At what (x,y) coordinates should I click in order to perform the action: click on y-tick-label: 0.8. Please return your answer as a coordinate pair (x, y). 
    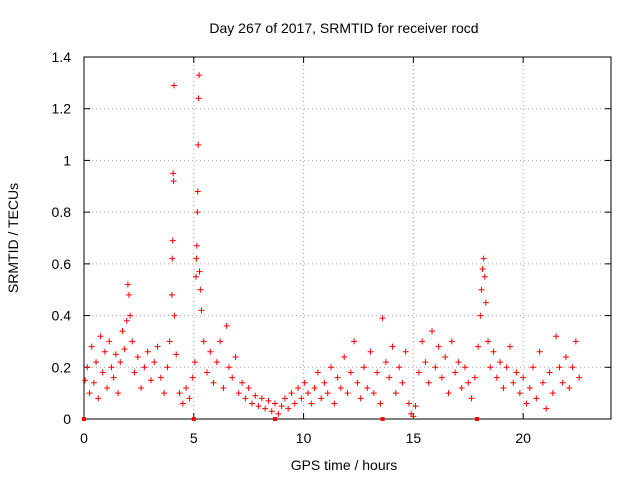
    Looking at the image, I should click on (62, 212).